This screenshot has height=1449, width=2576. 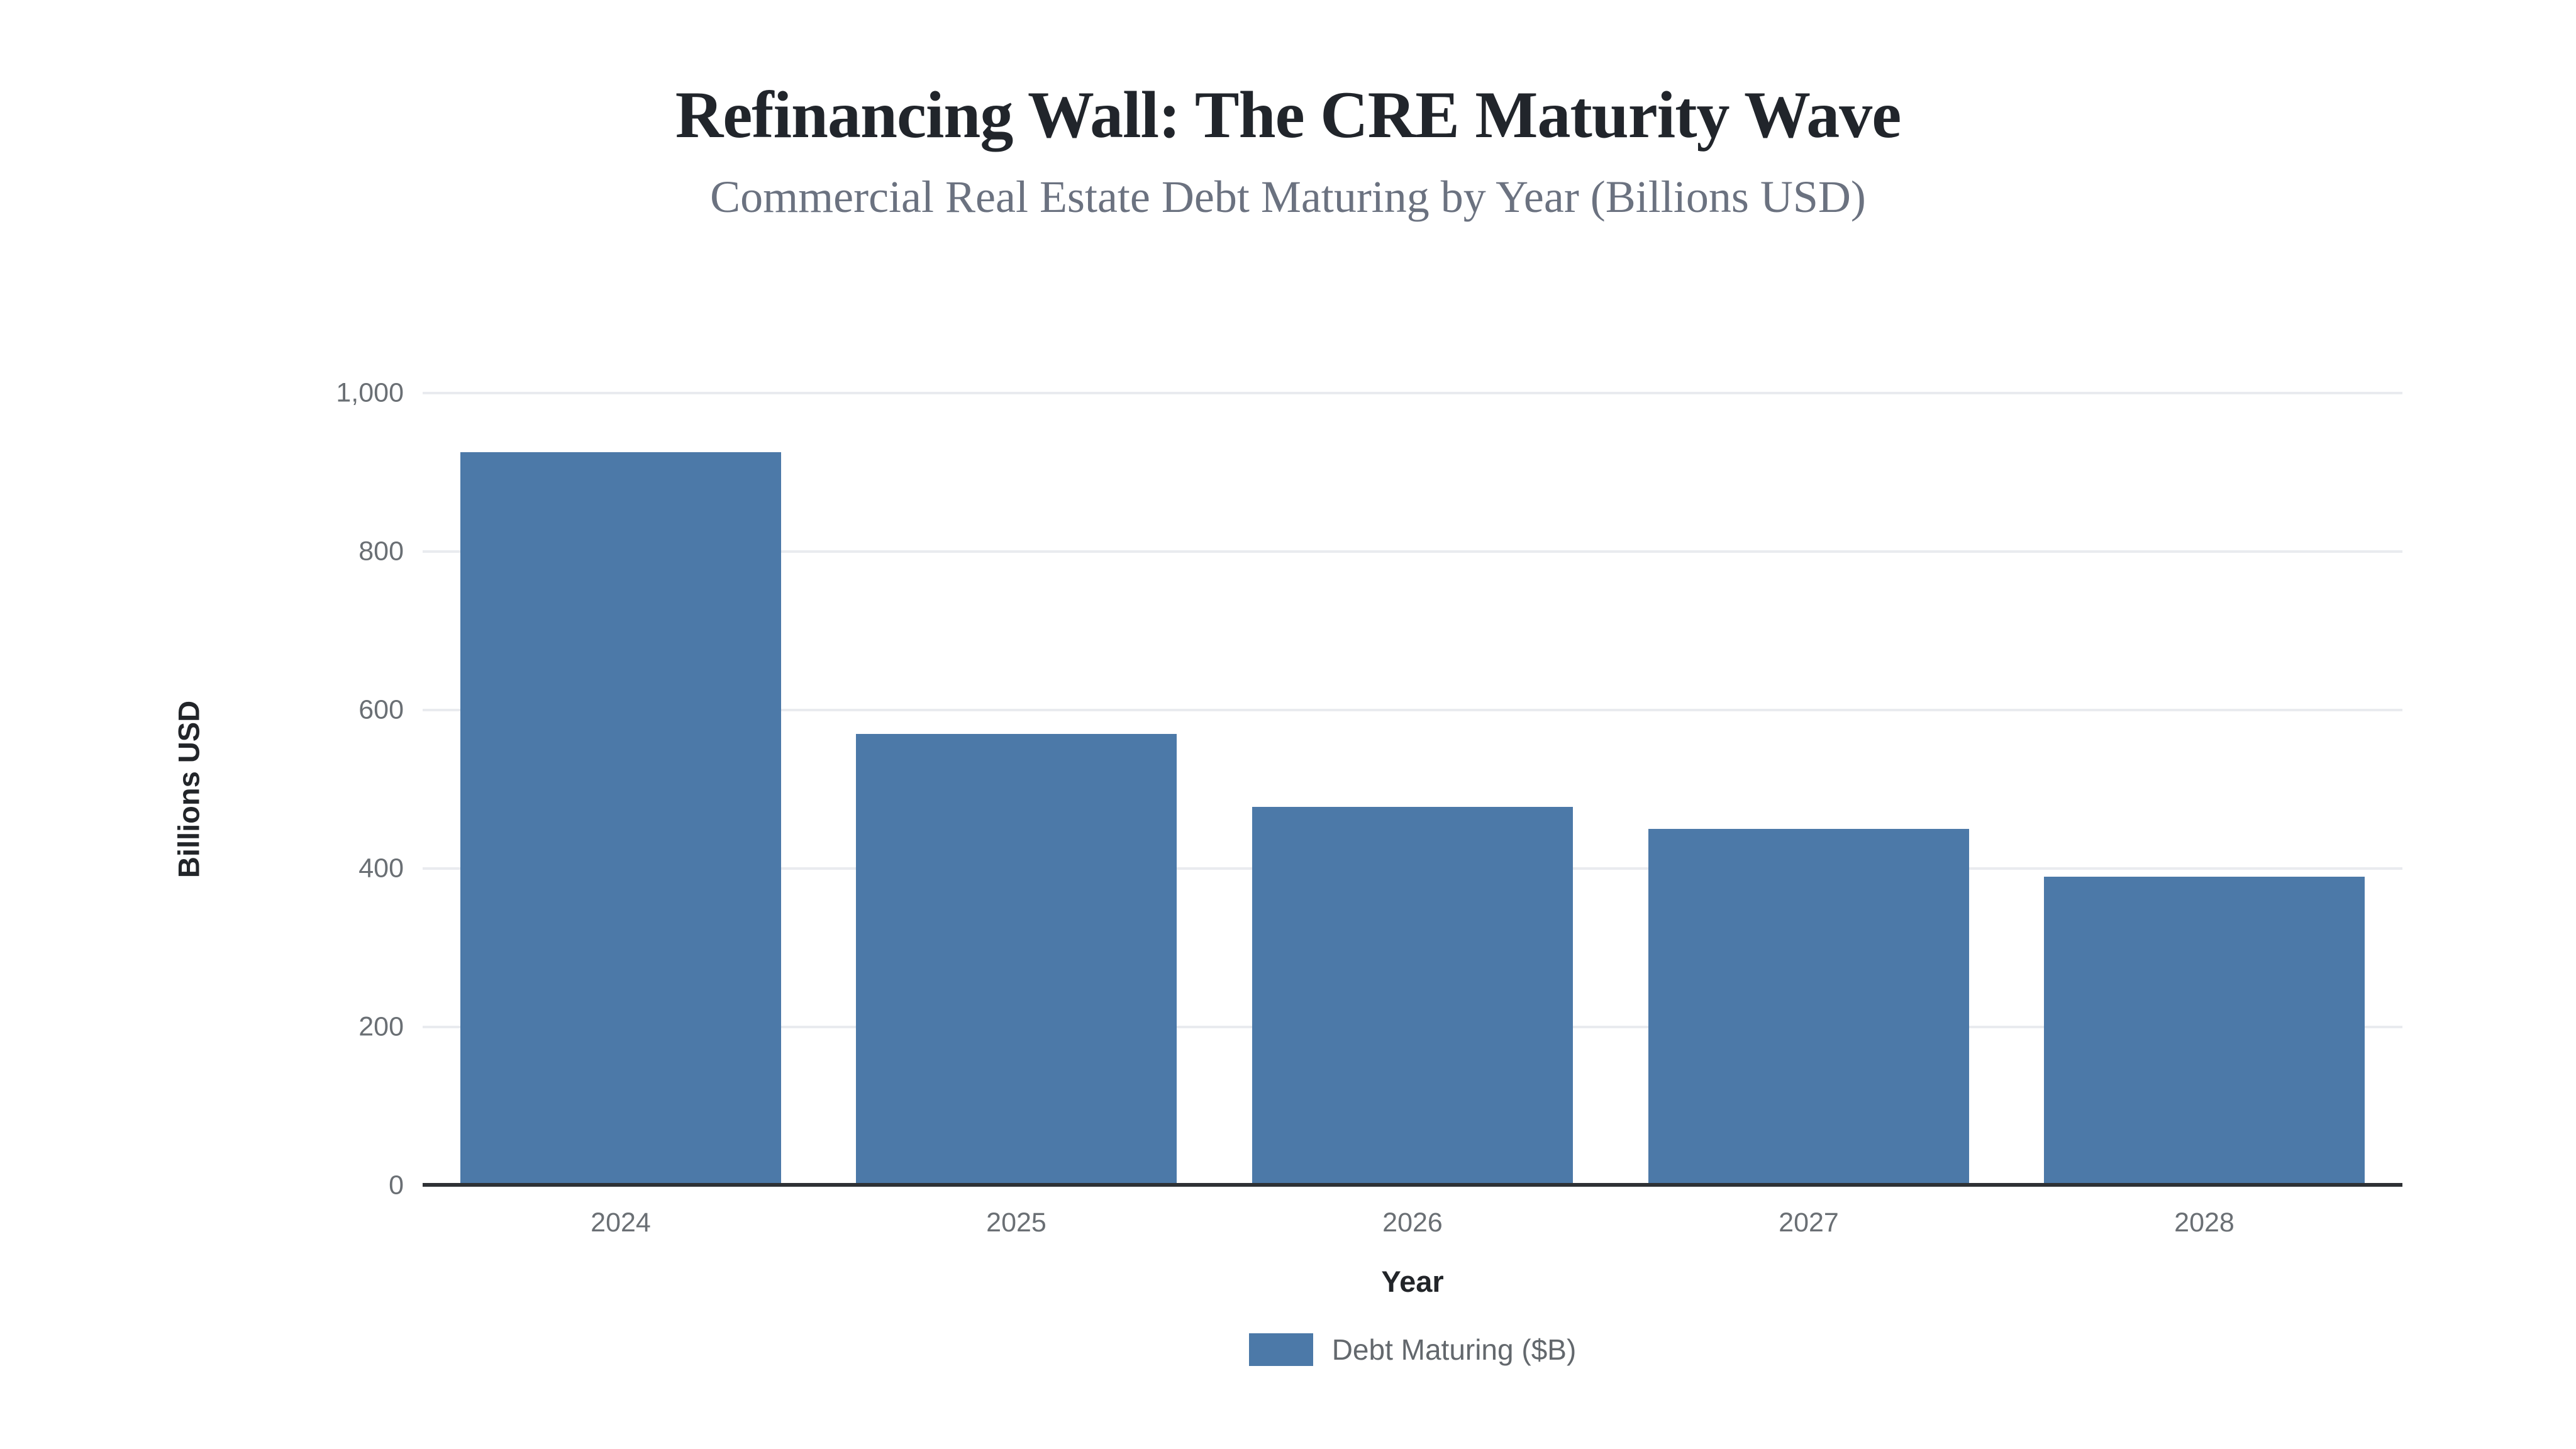 What do you see at coordinates (189, 789) in the screenshot?
I see `y-axis-title: Billions USD` at bounding box center [189, 789].